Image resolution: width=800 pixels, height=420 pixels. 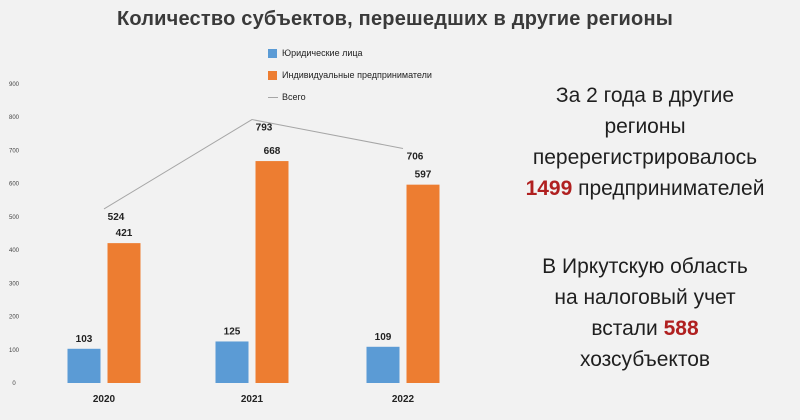 I want to click on legend-swatch-series1, so click(x=272, y=53).